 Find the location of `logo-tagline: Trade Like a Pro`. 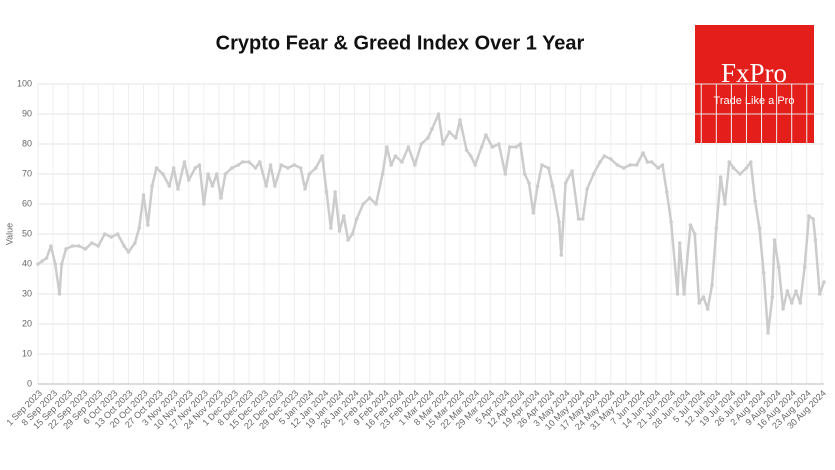

logo-tagline: Trade Like a Pro is located at coordinates (754, 101).